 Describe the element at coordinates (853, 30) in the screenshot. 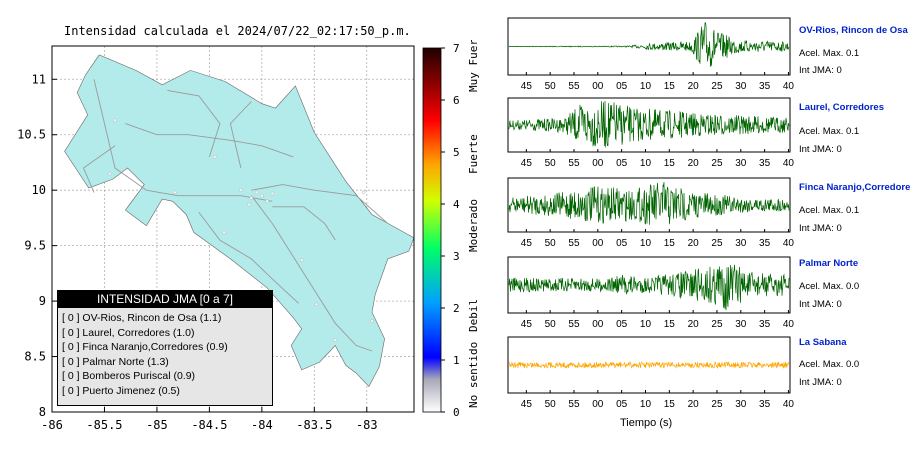

I see `station-name-1: OV-Rios, Rincon de Osa` at that location.